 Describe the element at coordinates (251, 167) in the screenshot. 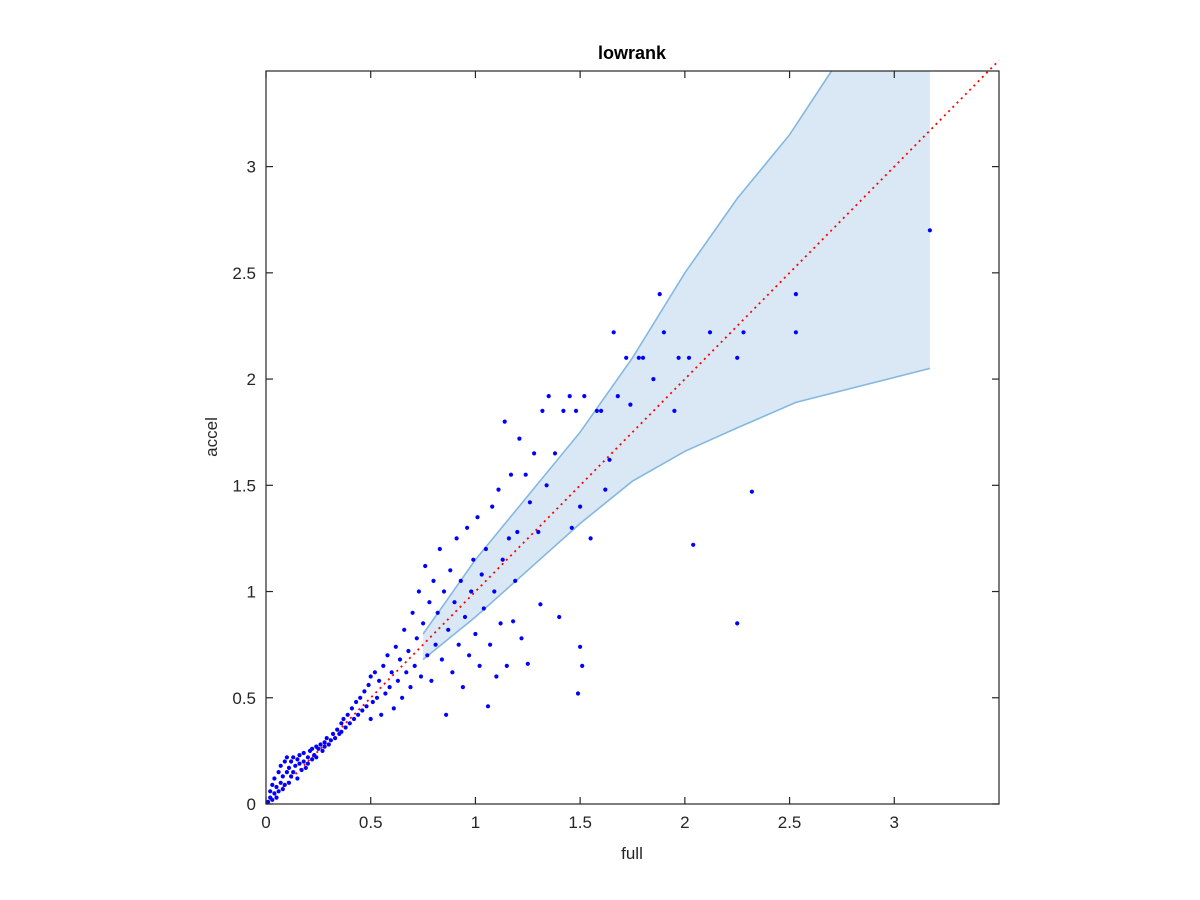

I see `y-tick-label: 3` at that location.